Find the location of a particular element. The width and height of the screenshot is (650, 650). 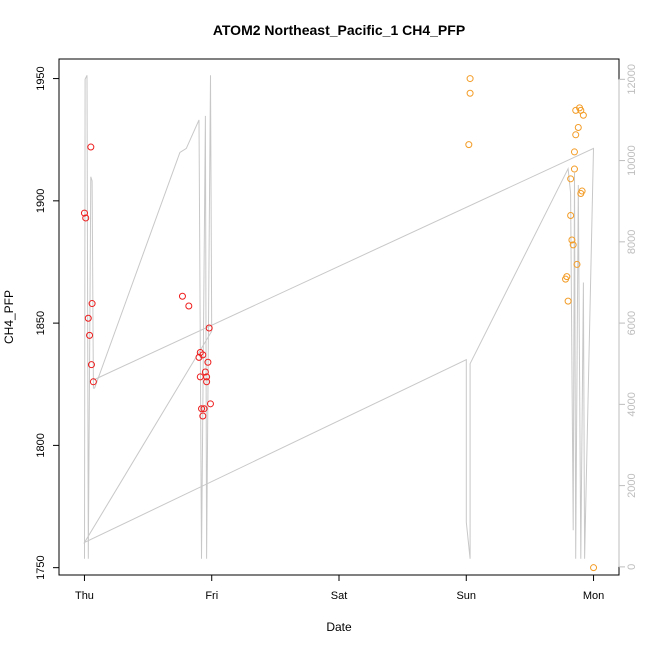

x-tick-label: Mon is located at coordinates (593, 596).